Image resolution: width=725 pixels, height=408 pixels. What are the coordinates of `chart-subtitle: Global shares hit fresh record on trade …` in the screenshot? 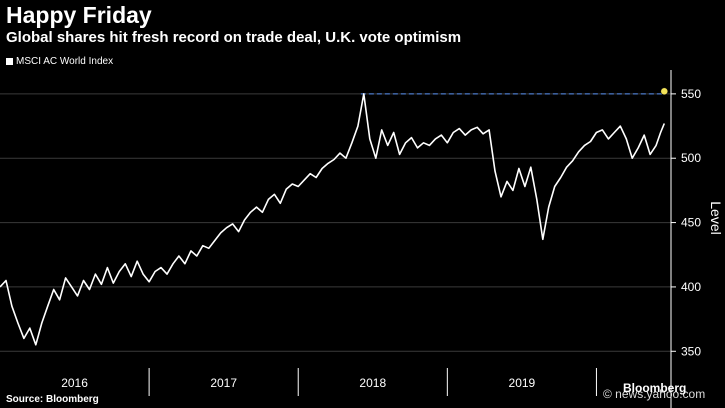 It's located at (234, 37).